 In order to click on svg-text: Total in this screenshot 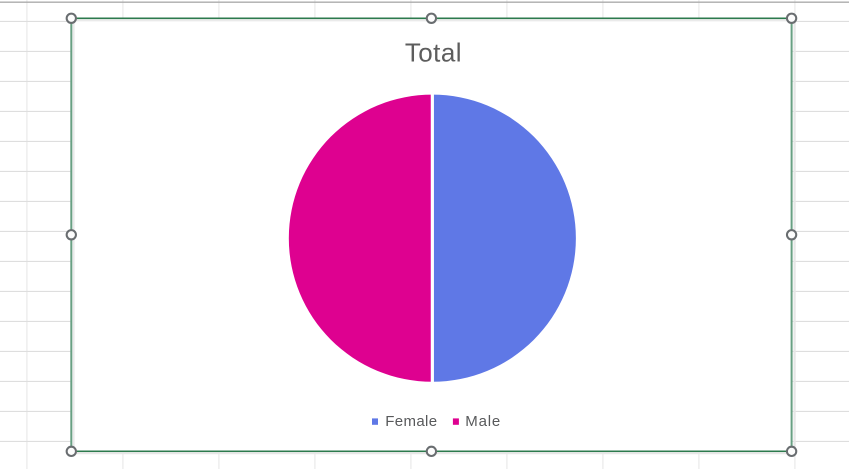, I will do `click(433, 53)`.